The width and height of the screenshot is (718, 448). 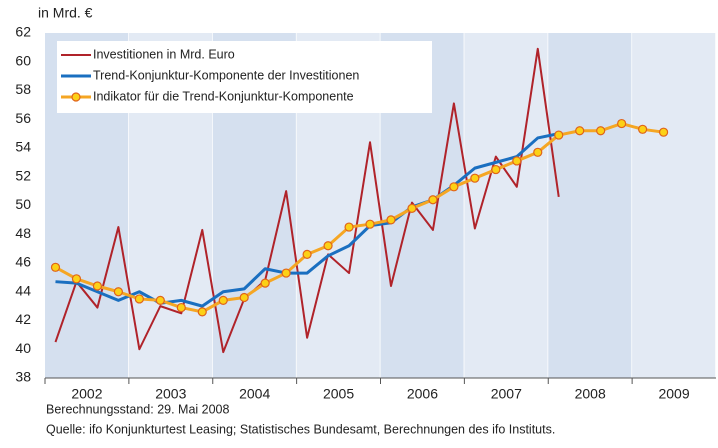 What do you see at coordinates (23, 89) in the screenshot?
I see `y-tick-label: 58` at bounding box center [23, 89].